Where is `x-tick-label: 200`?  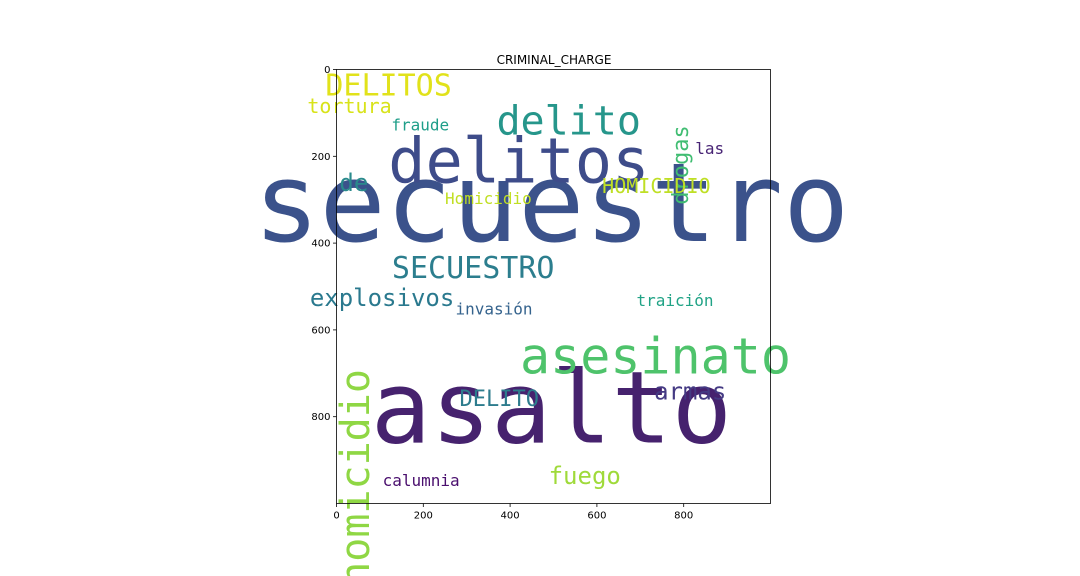
x-tick-label: 200 is located at coordinates (423, 516).